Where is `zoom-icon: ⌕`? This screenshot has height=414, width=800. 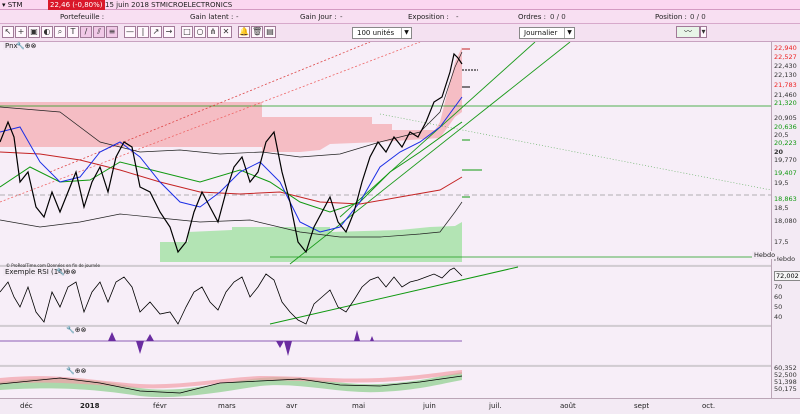 zoom-icon: ⌕ is located at coordinates (60, 32).